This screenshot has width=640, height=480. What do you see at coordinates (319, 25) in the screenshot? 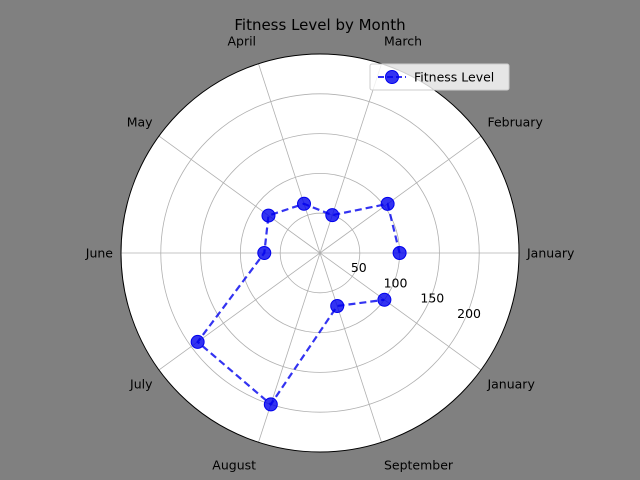
I see `chart-title: Fitness Level by Month` at bounding box center [319, 25].